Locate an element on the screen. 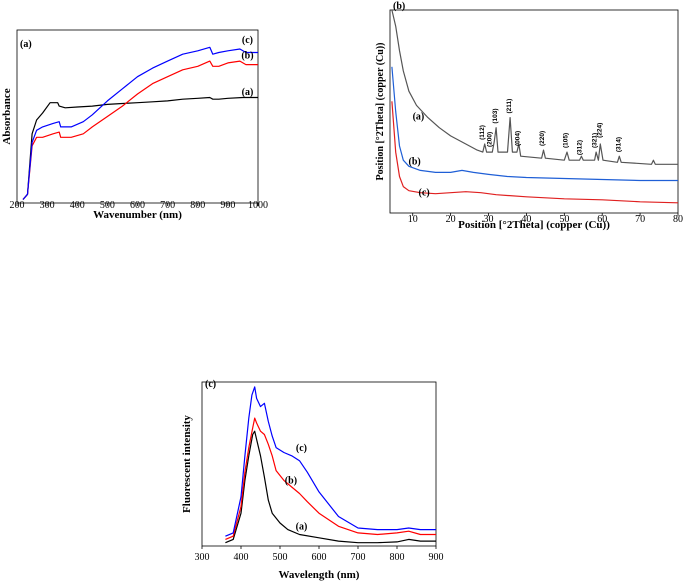 Image resolution: width=685 pixels, height=581 pixels. x-tick-label: 10 is located at coordinates (413, 219).